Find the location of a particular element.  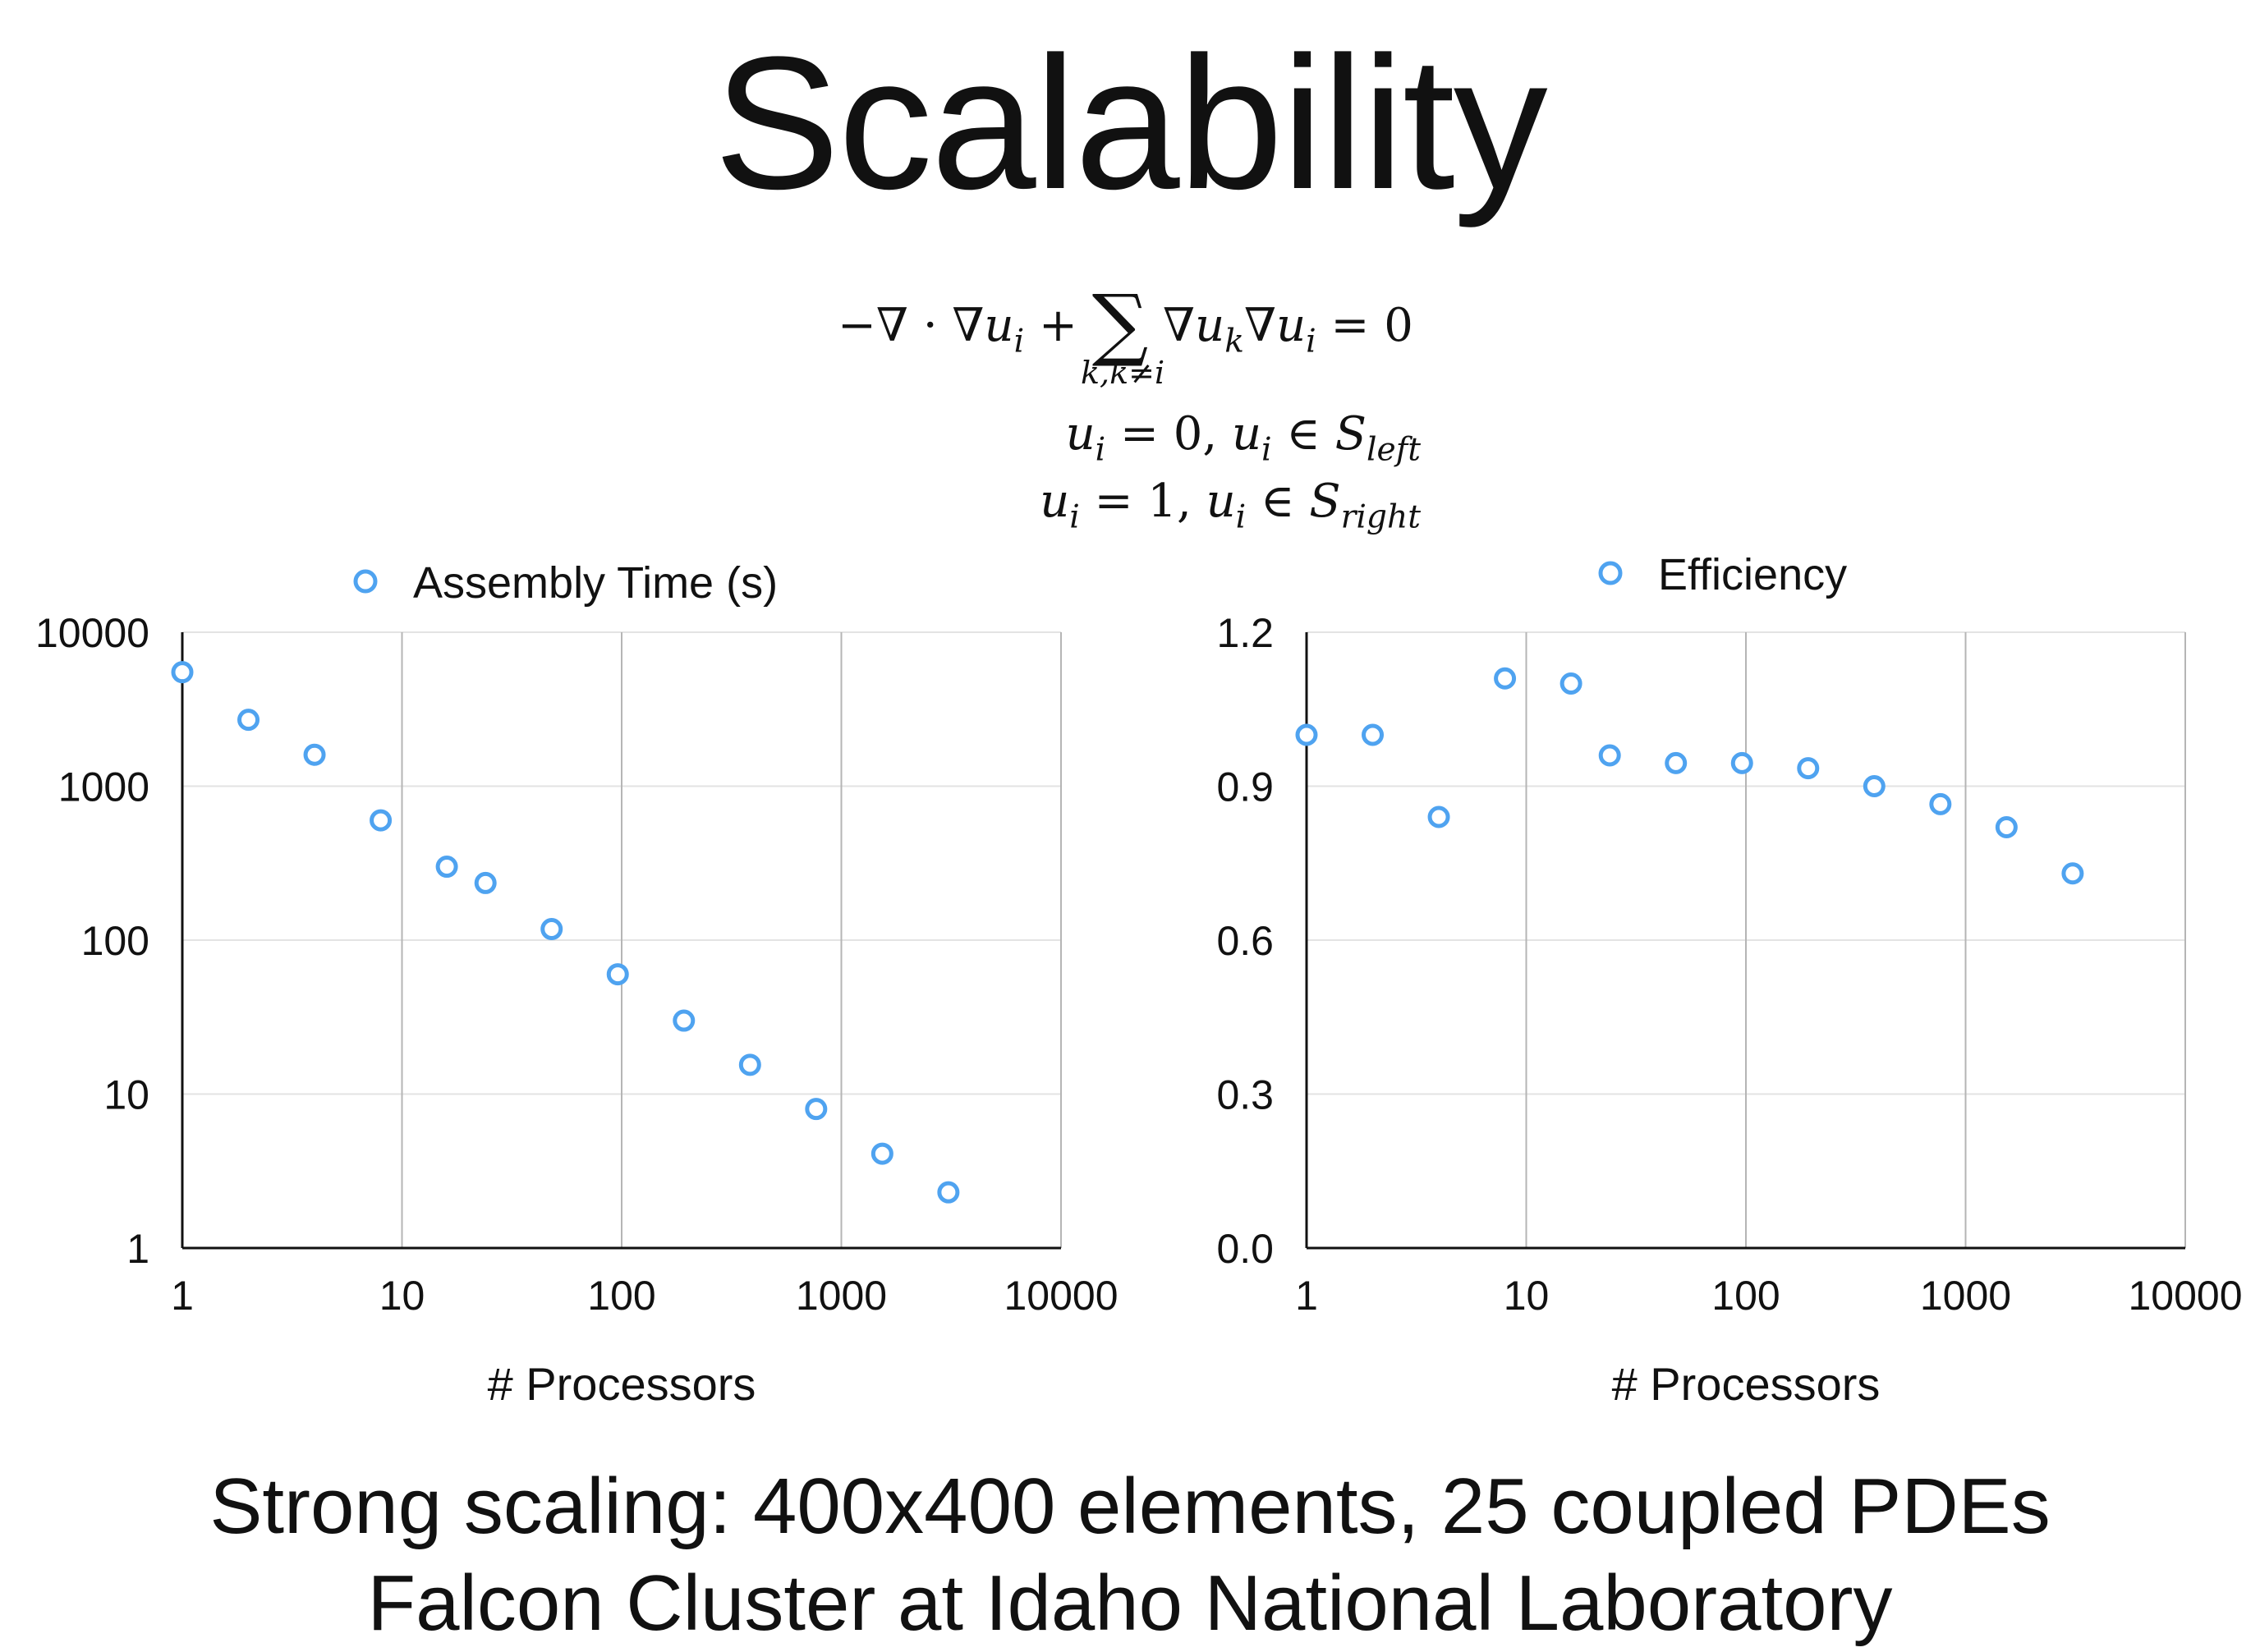

right-boundary-condition: ui = 1, ui ∈ Sright is located at coordinates (1230, 506).